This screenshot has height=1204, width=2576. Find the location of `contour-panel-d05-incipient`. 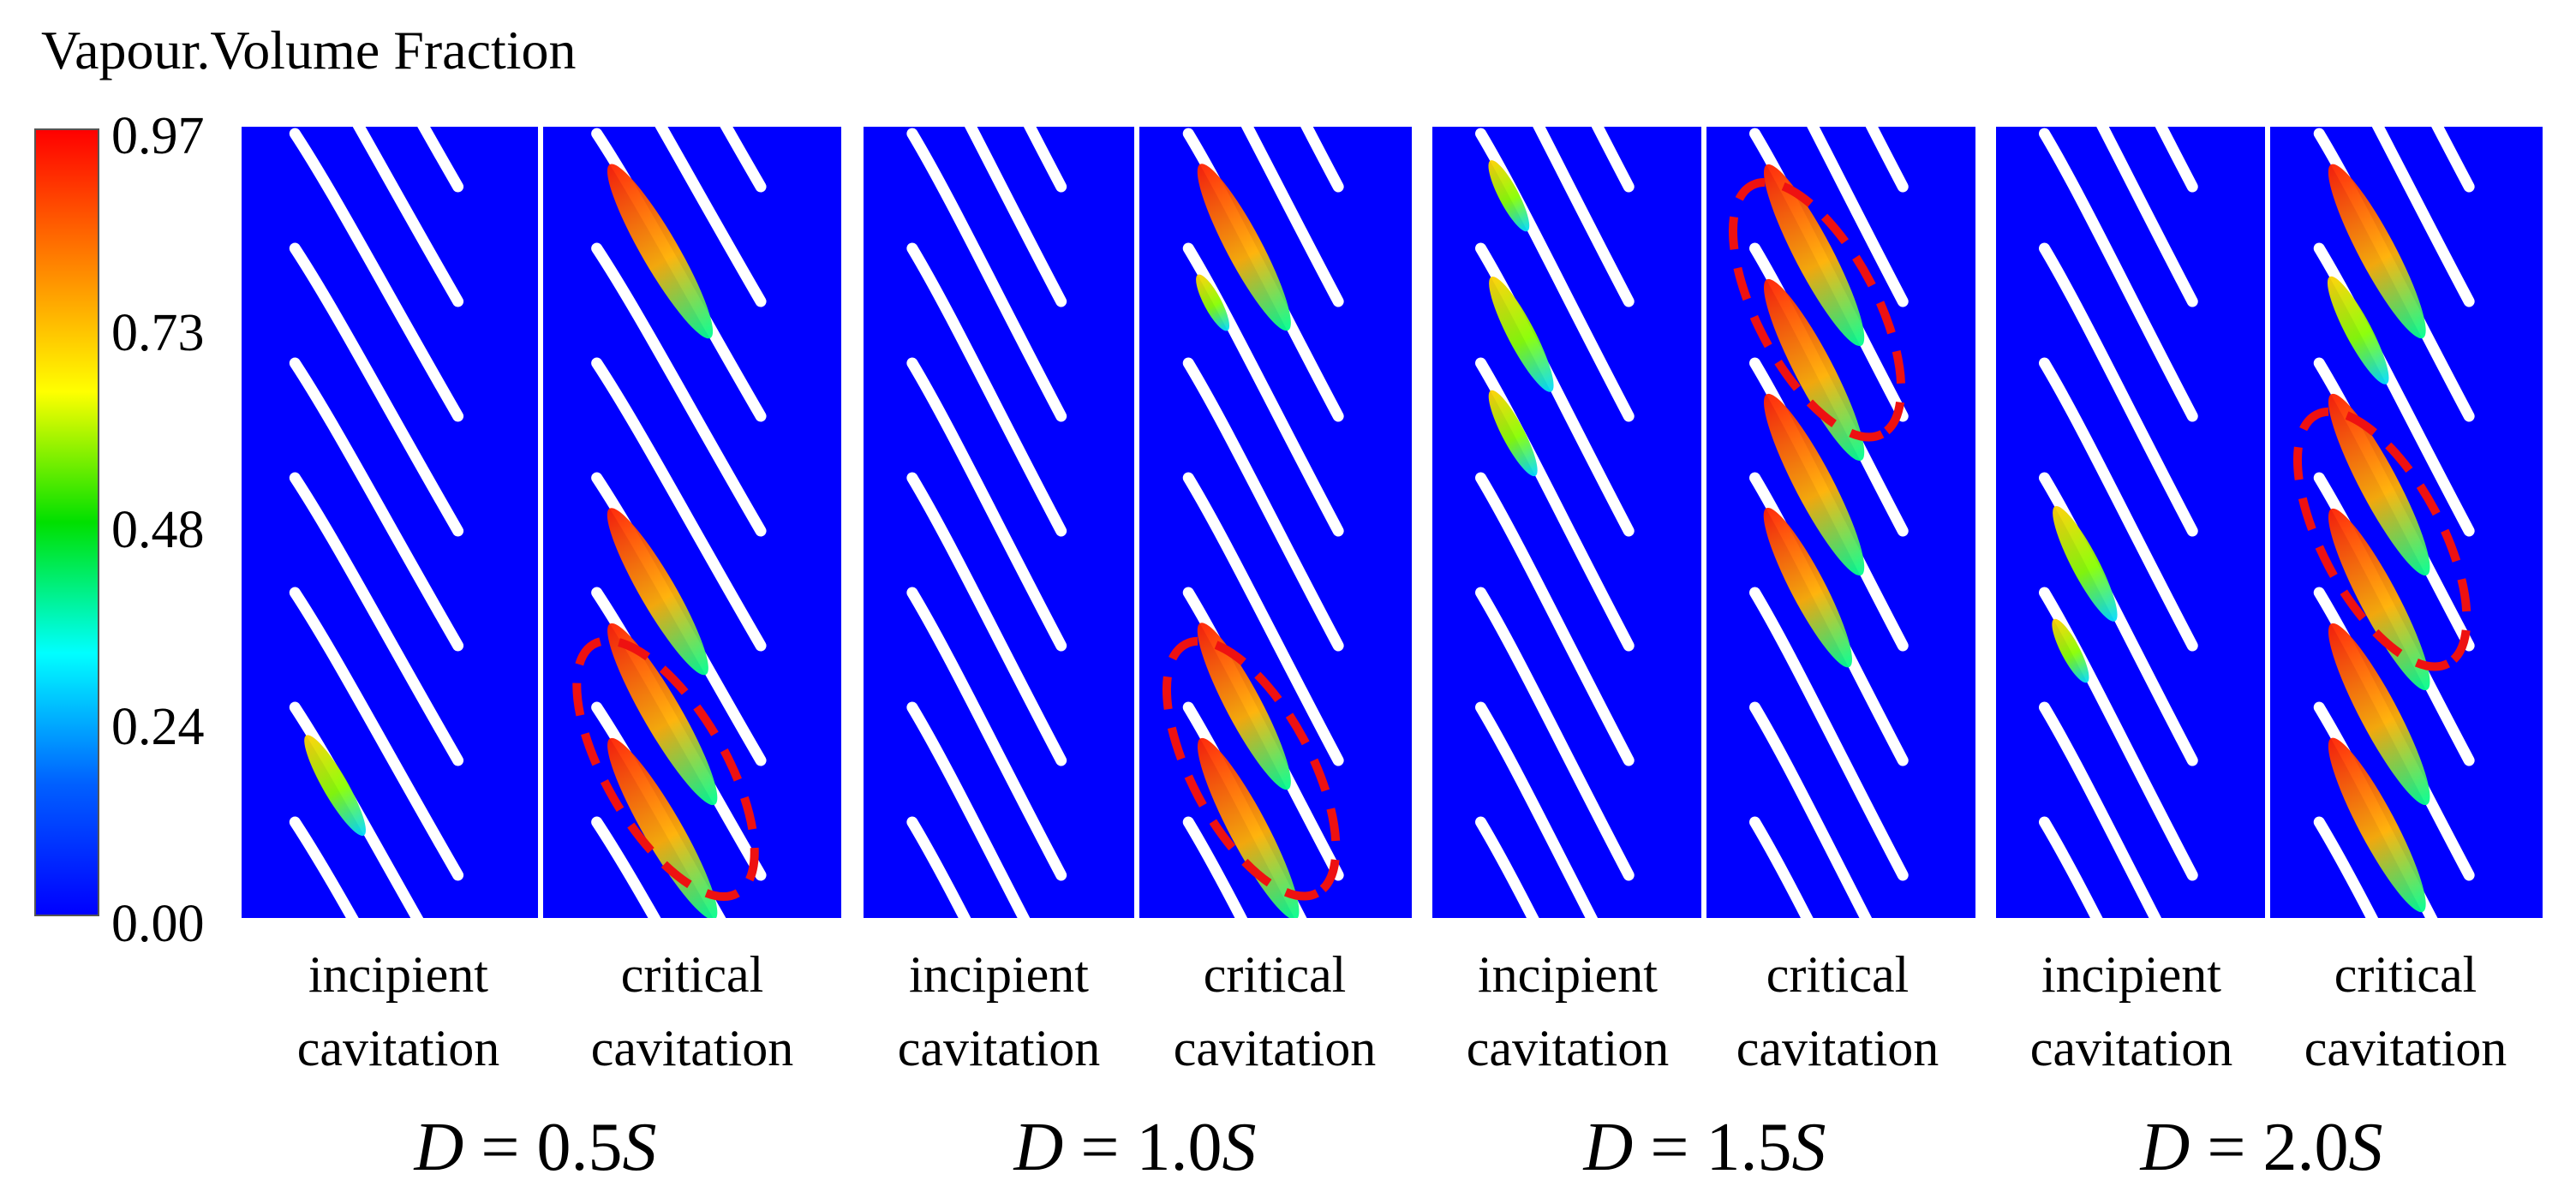

contour-panel-d05-incipient is located at coordinates (390, 522).